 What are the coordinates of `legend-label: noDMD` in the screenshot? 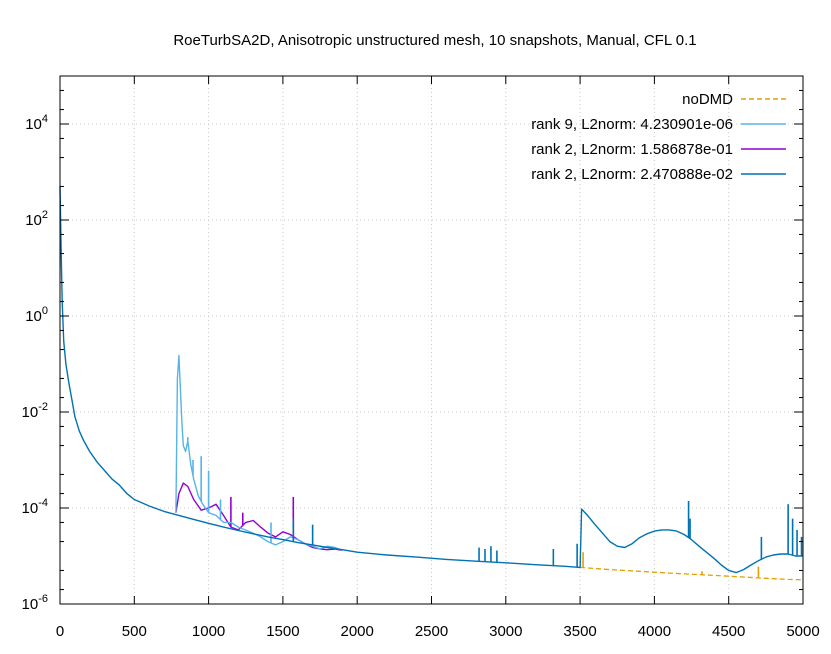 It's located at (707, 99).